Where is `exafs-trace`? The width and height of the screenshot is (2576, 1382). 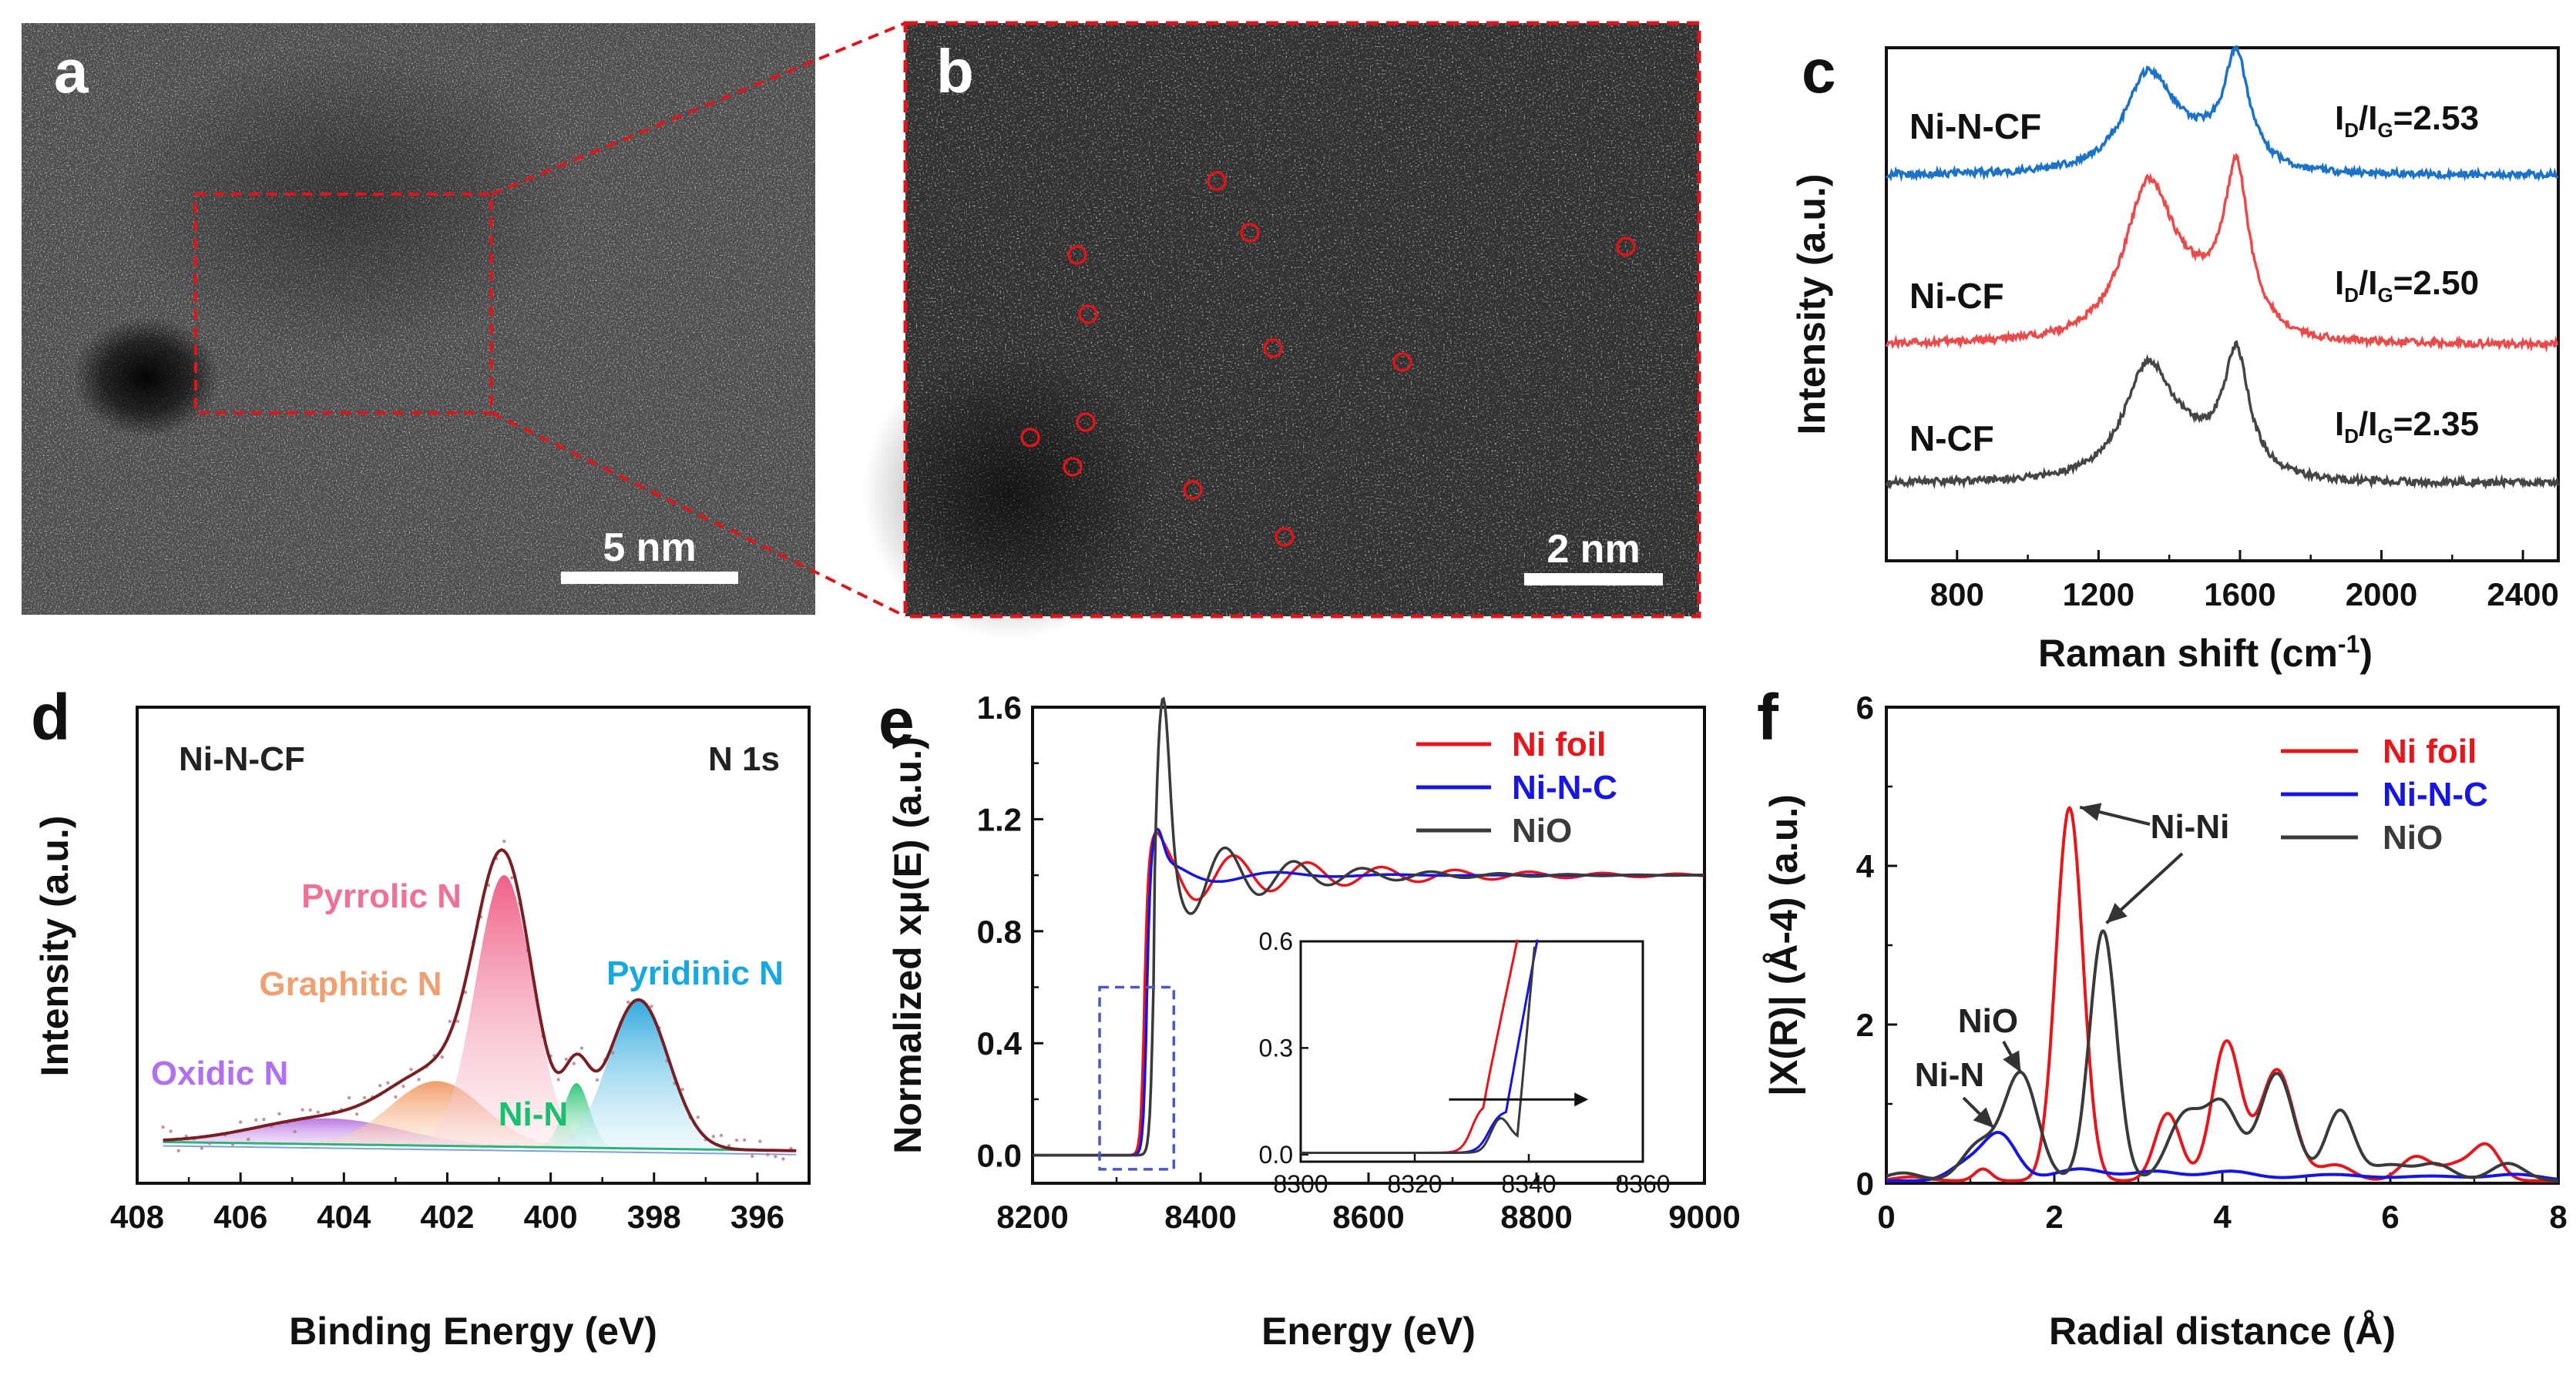 exafs-trace is located at coordinates (2222, 994).